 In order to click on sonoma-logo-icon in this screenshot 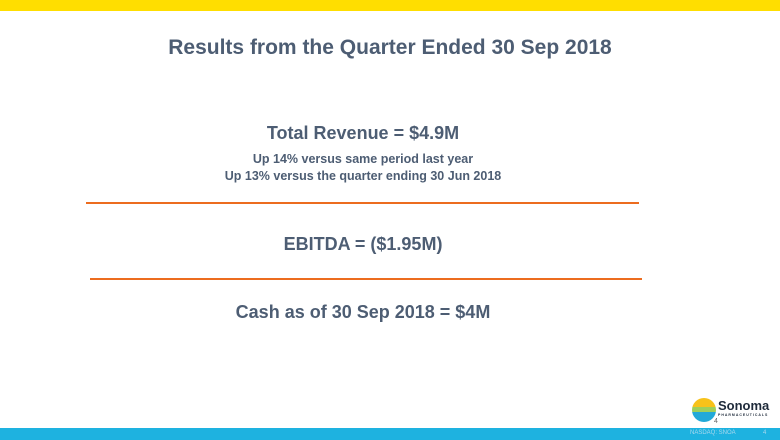, I will do `click(704, 410)`.